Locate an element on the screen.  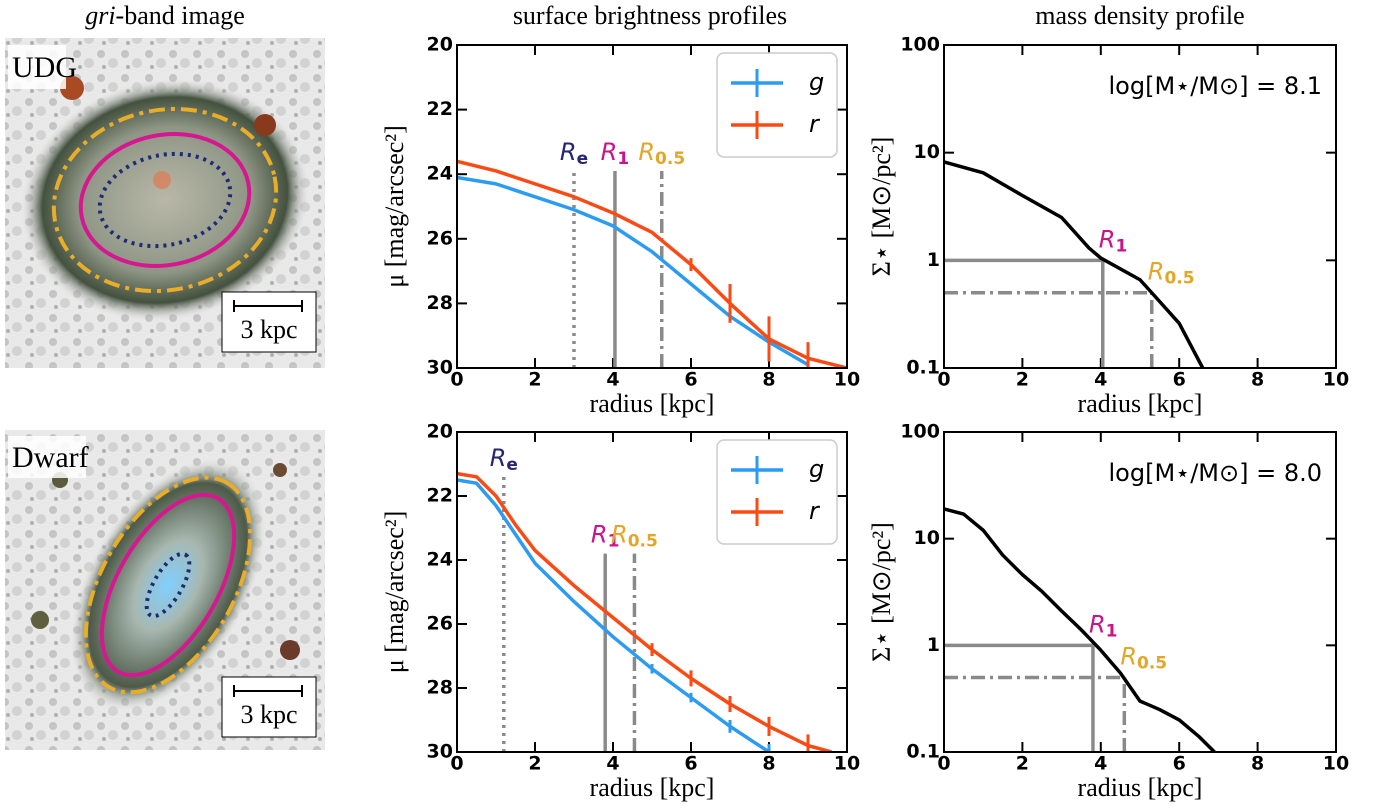
y-tick-label: 26 is located at coordinates (440, 238).